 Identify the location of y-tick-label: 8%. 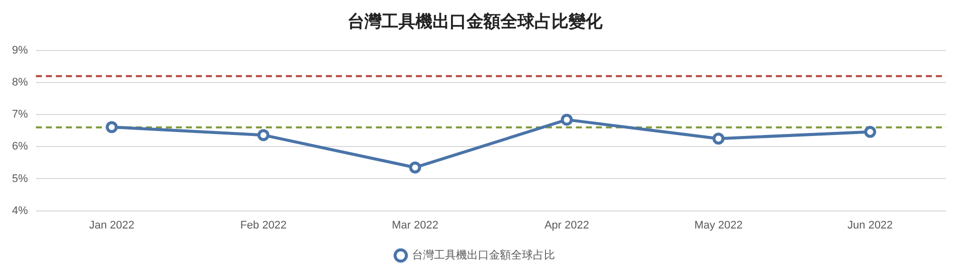
(20, 82).